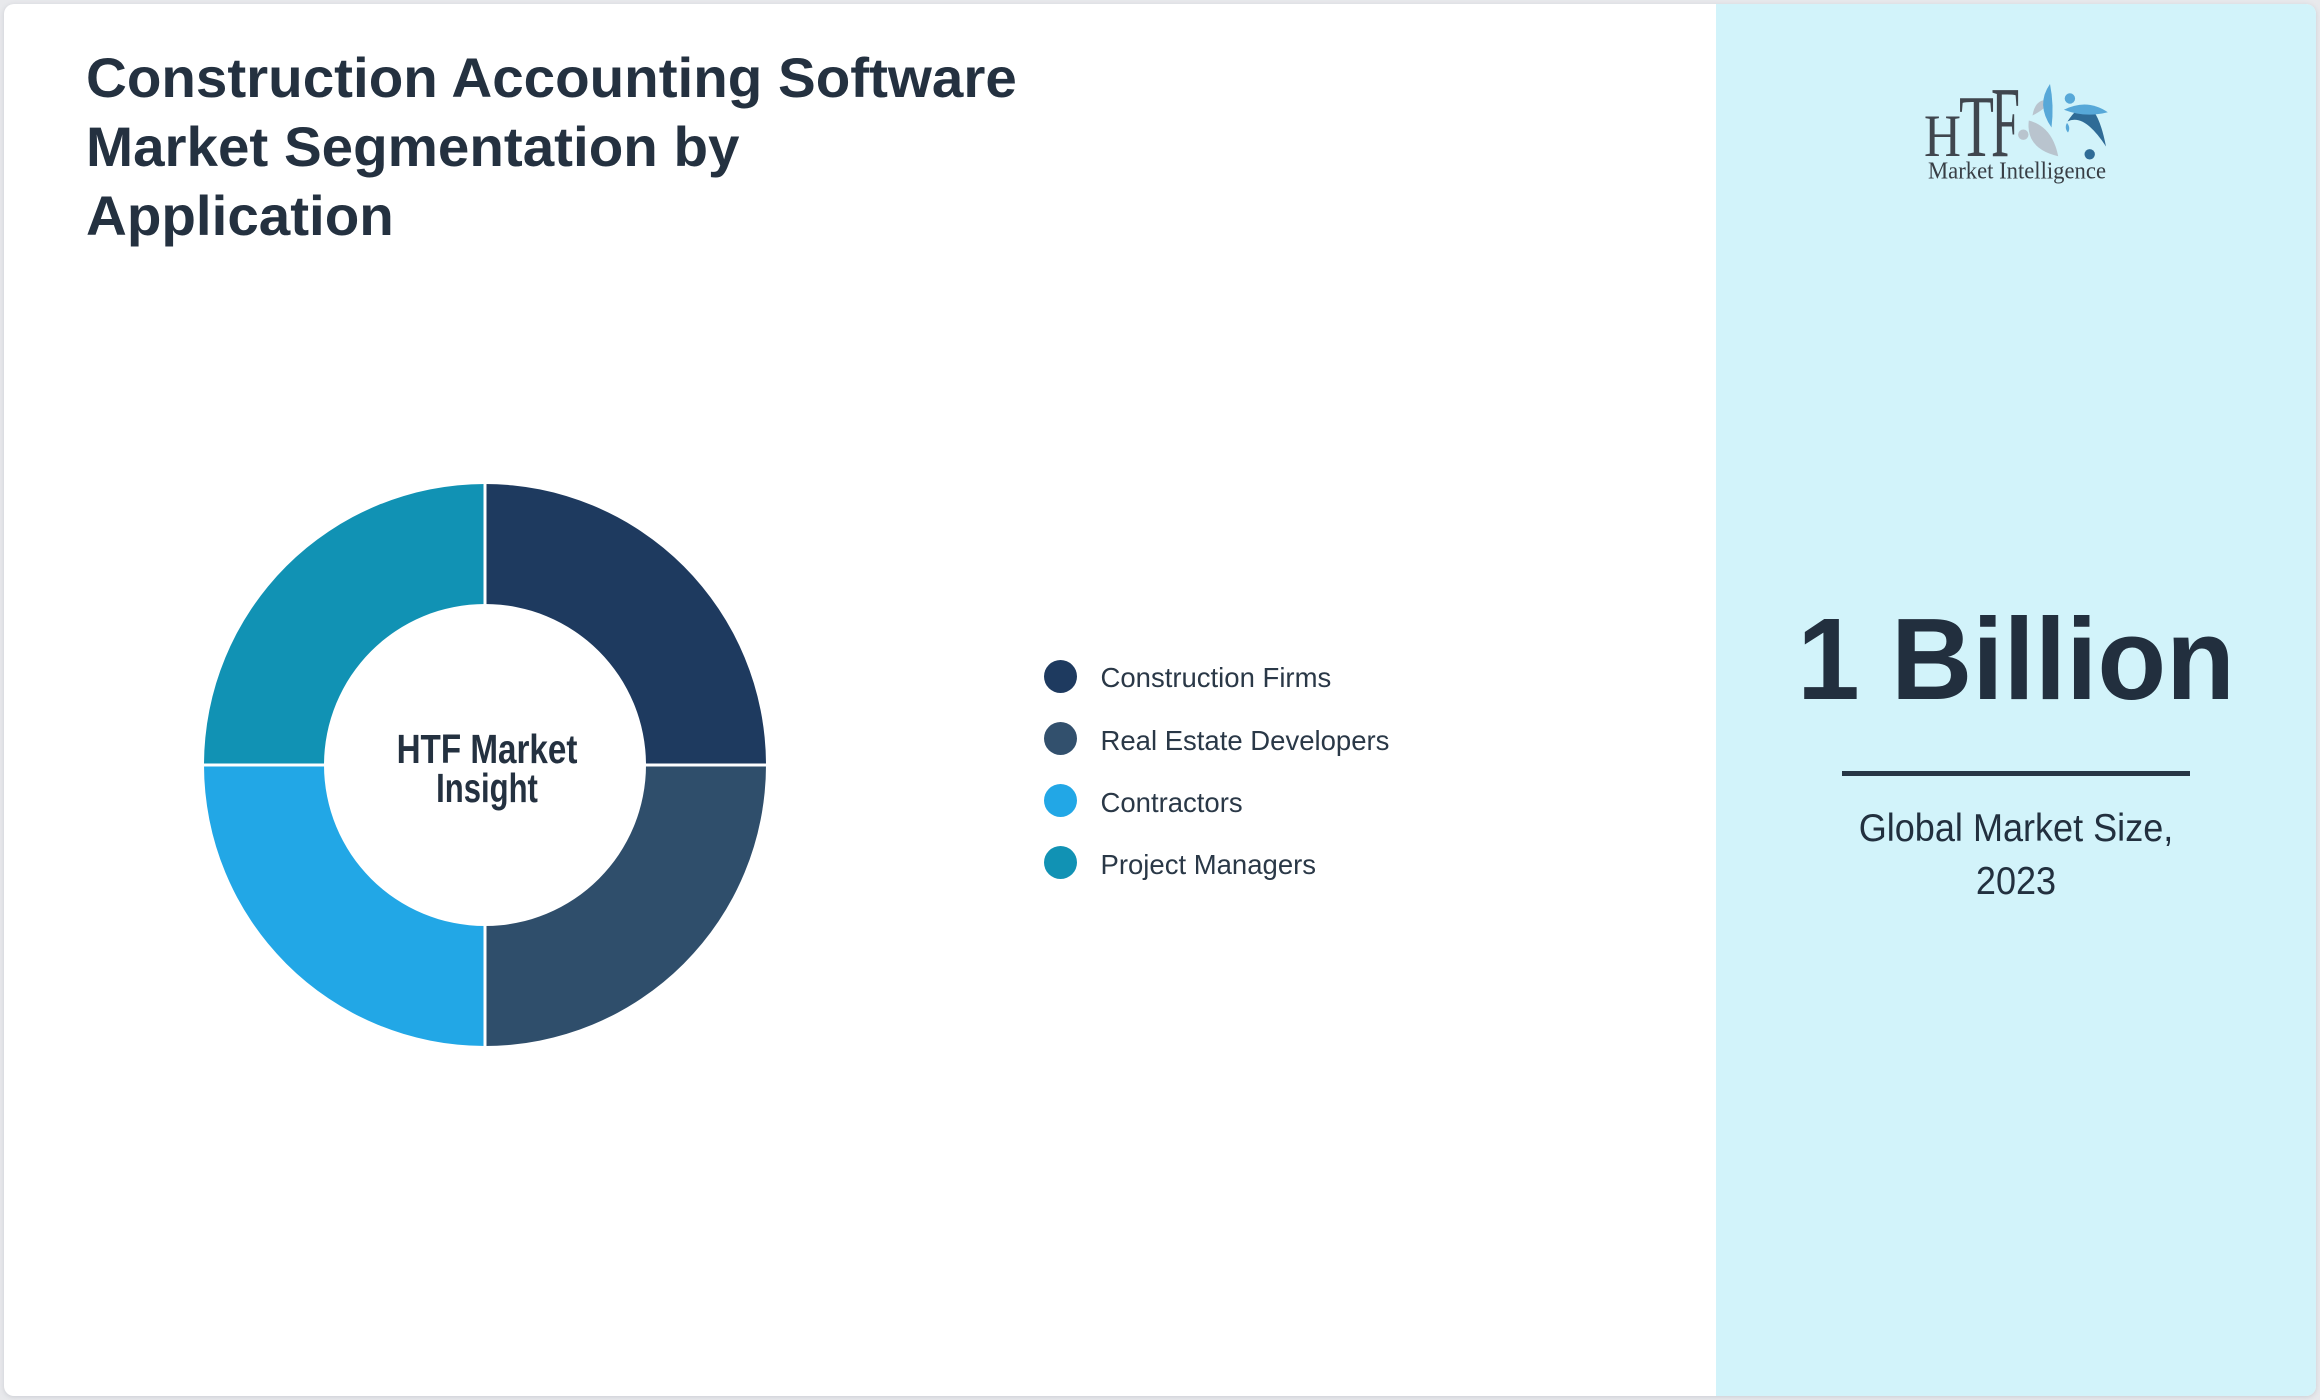 This screenshot has width=2320, height=1400. Describe the element at coordinates (1976, 127) in the screenshot. I see `svg-text: T` at that location.